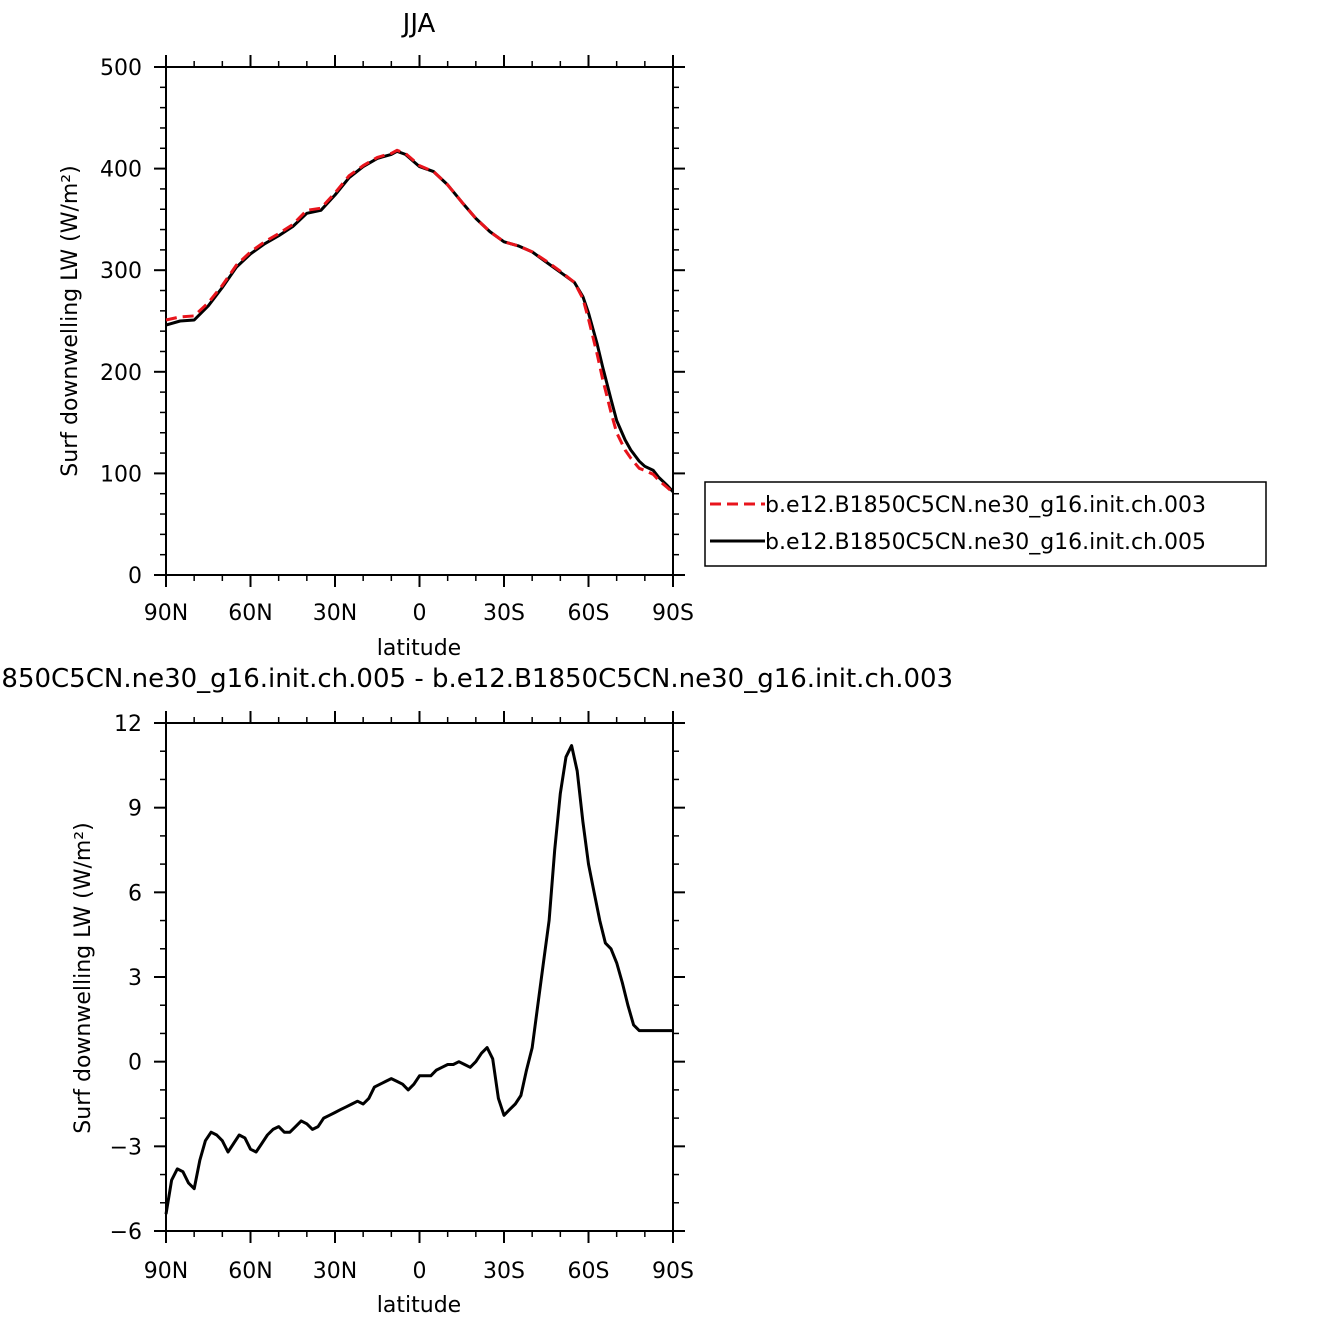  Describe the element at coordinates (335, 1271) in the screenshot. I see `bottom-x-tick-label: 30N` at that location.